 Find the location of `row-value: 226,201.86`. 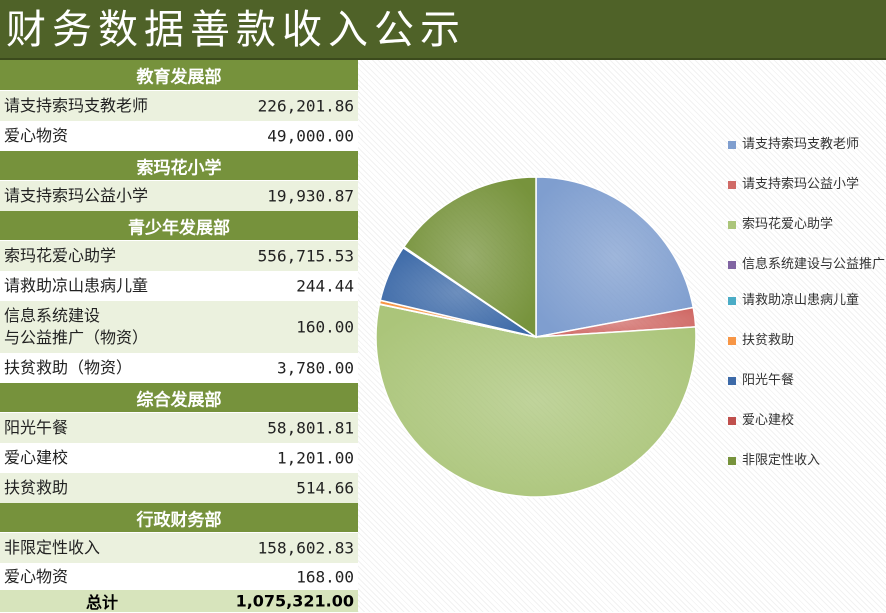

row-value: 226,201.86 is located at coordinates (305, 106).